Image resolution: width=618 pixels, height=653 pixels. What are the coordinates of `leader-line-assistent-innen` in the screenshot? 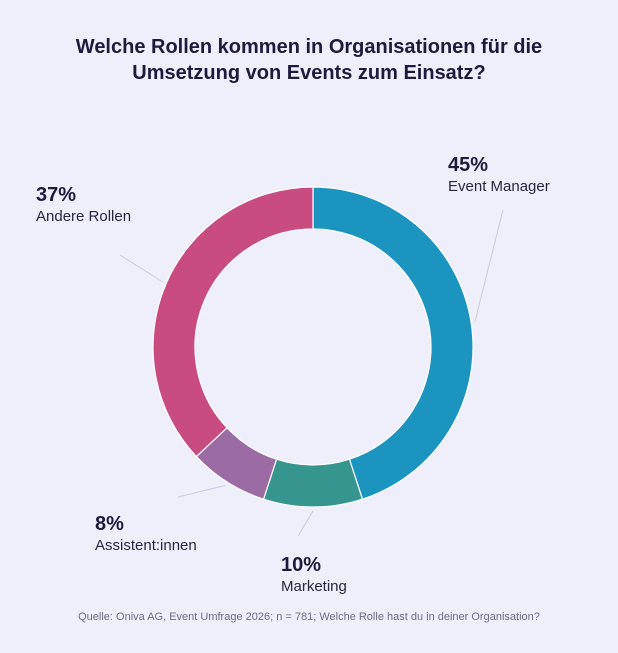 It's located at (201, 491).